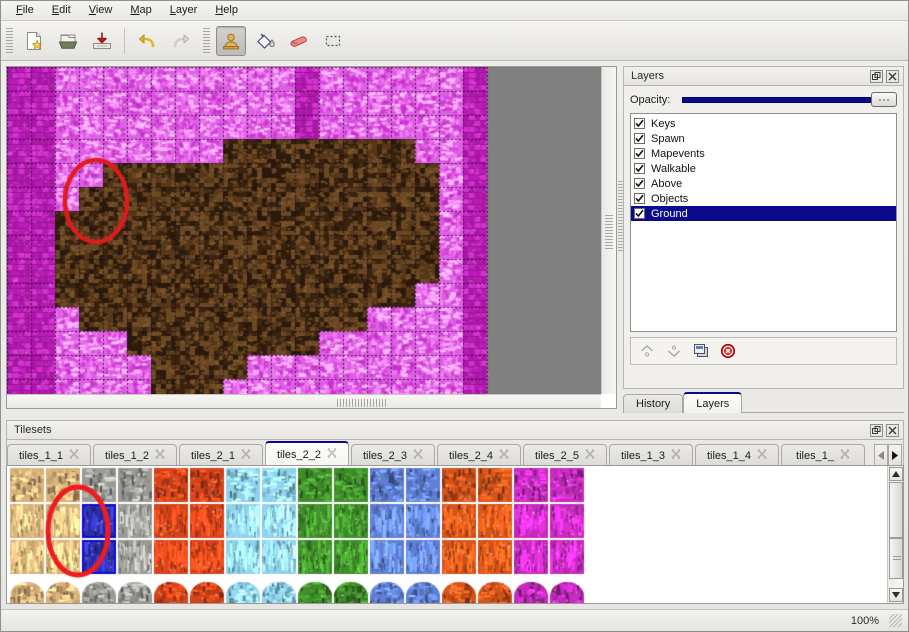 This screenshot has width=909, height=632. I want to click on stamp-tool-button, so click(231, 40).